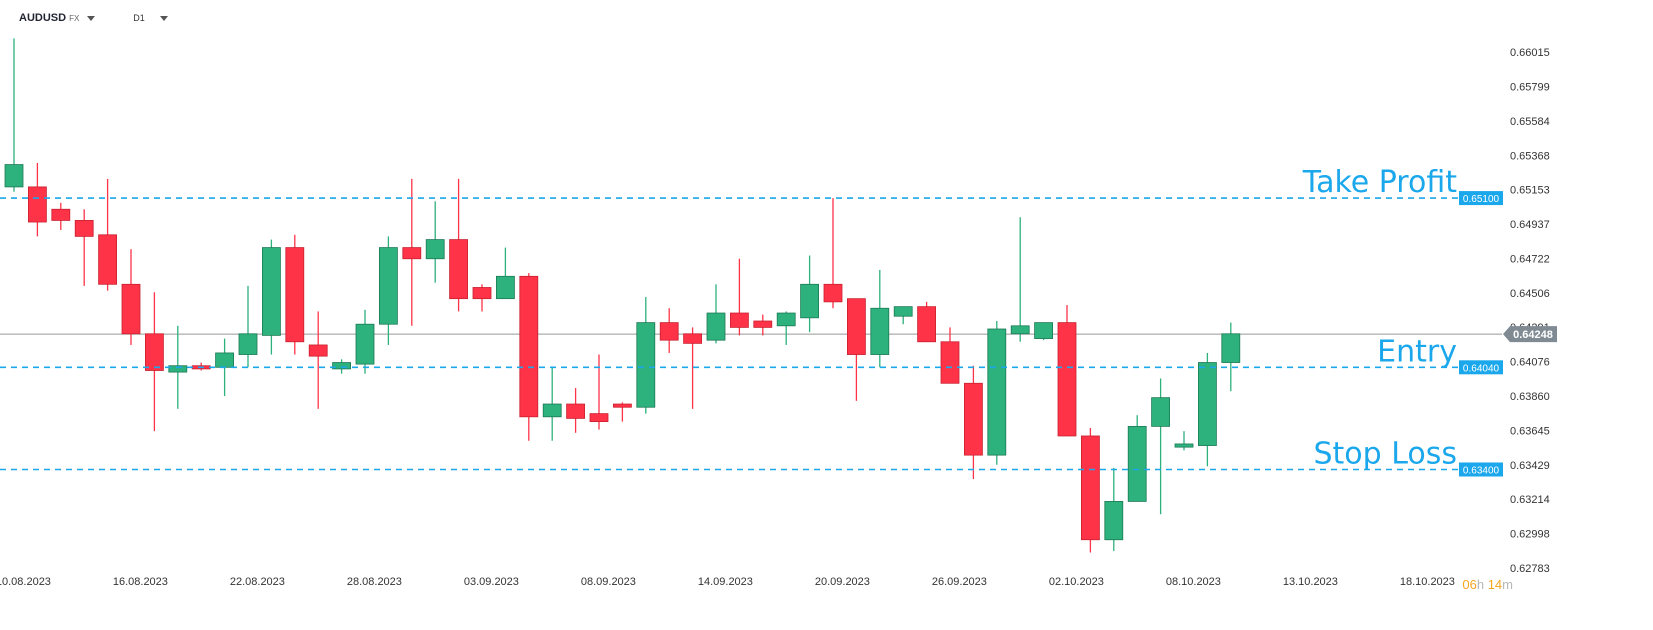 This screenshot has width=1653, height=630. Describe the element at coordinates (163, 18) in the screenshot. I see `timeframe-dropdown-icon` at that location.